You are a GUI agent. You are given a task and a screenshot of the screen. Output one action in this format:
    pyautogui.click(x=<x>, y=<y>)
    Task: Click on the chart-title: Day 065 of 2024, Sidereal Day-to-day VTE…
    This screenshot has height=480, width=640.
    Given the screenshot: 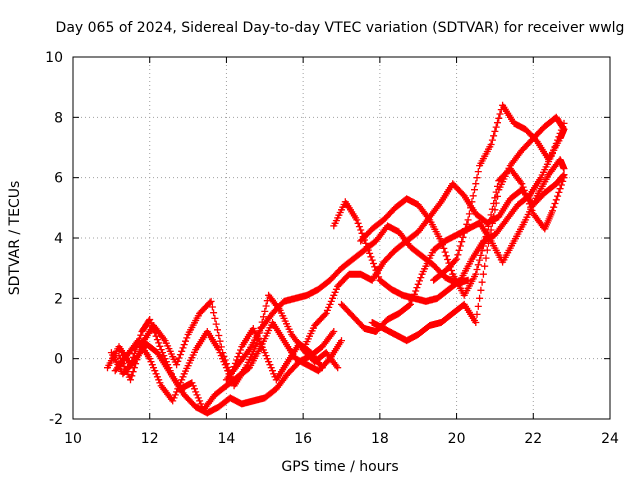 What is the action you would take?
    pyautogui.click(x=340, y=28)
    